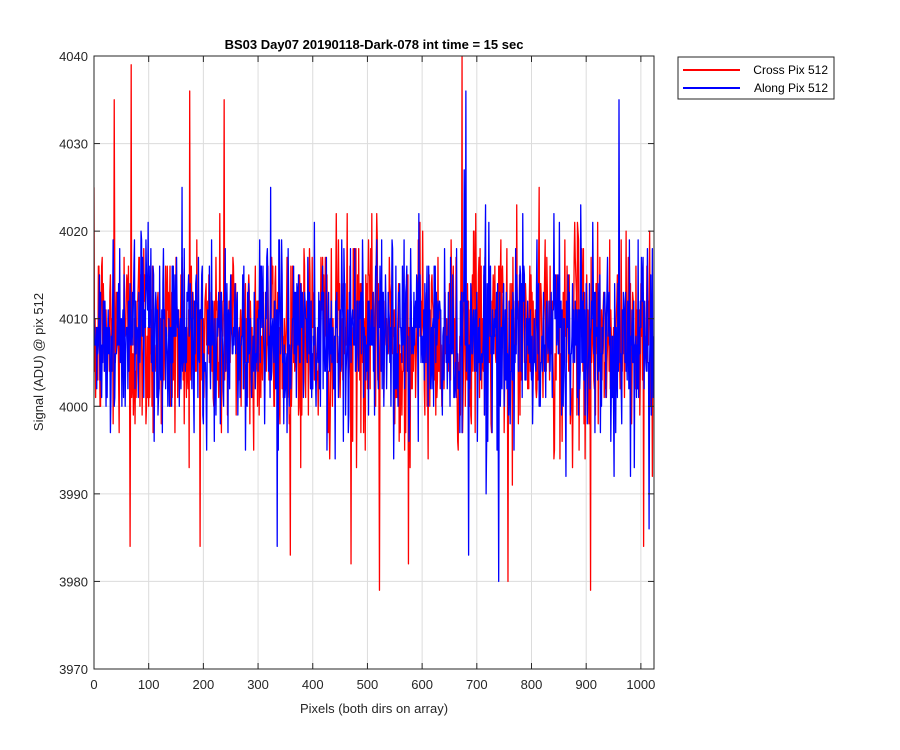 This screenshot has height=750, width=900. I want to click on x-axis-label: Pixels (both dirs on array), so click(374, 708).